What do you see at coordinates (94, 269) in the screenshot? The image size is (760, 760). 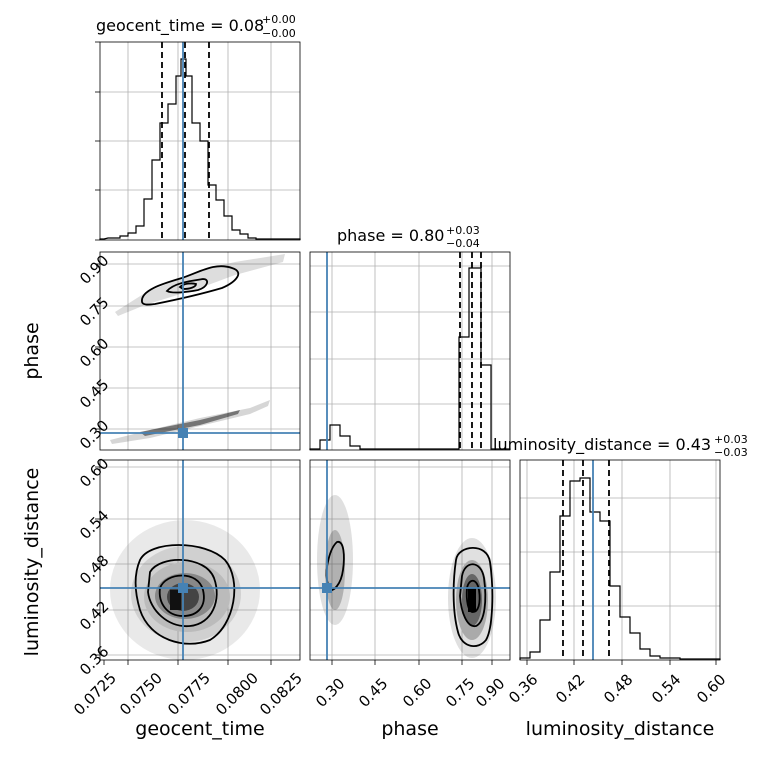 I see `ytick-phase-0.90: 0.90` at bounding box center [94, 269].